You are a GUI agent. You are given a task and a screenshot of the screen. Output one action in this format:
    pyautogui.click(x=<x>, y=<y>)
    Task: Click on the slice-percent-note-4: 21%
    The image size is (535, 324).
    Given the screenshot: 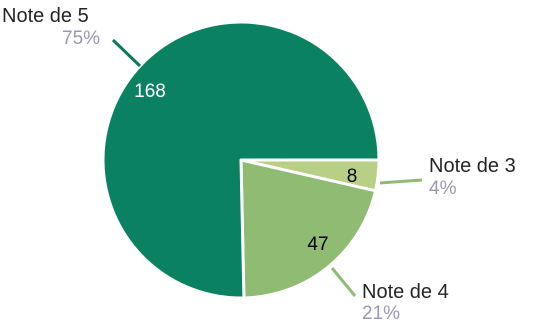 What is the action you would take?
    pyautogui.click(x=381, y=313)
    